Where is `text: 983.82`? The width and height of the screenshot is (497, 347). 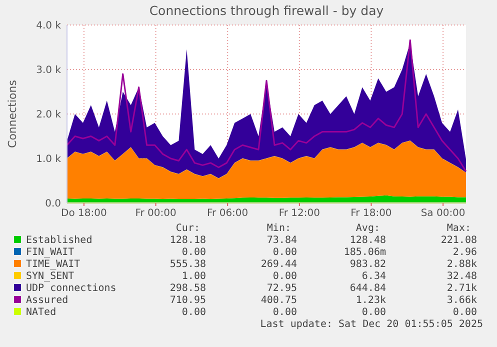 text: 983.82 is located at coordinates (368, 264).